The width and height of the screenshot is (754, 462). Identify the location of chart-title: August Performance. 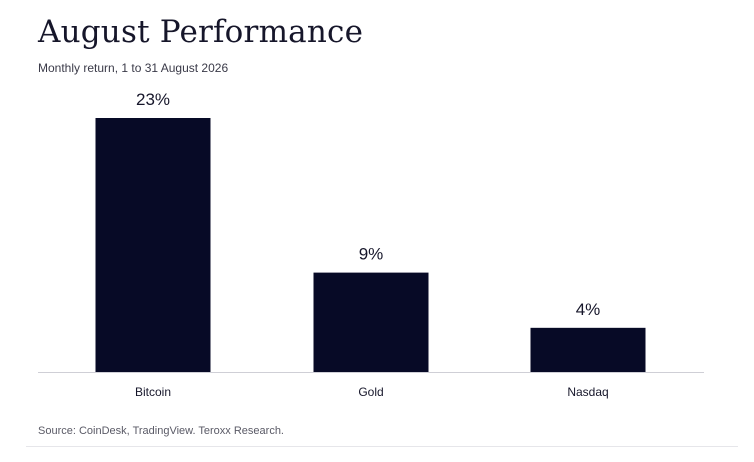
(201, 32).